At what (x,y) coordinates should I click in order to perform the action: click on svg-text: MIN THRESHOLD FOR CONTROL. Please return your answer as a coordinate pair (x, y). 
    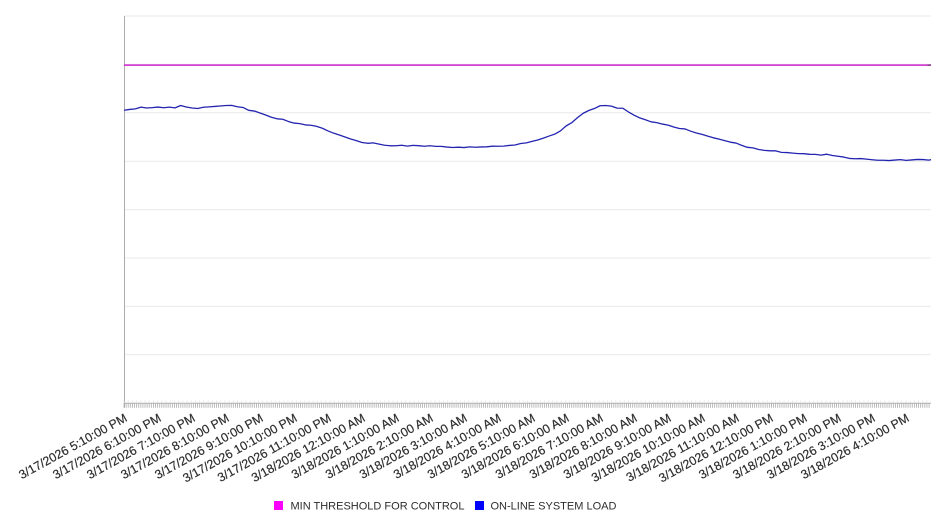
    Looking at the image, I should click on (378, 507).